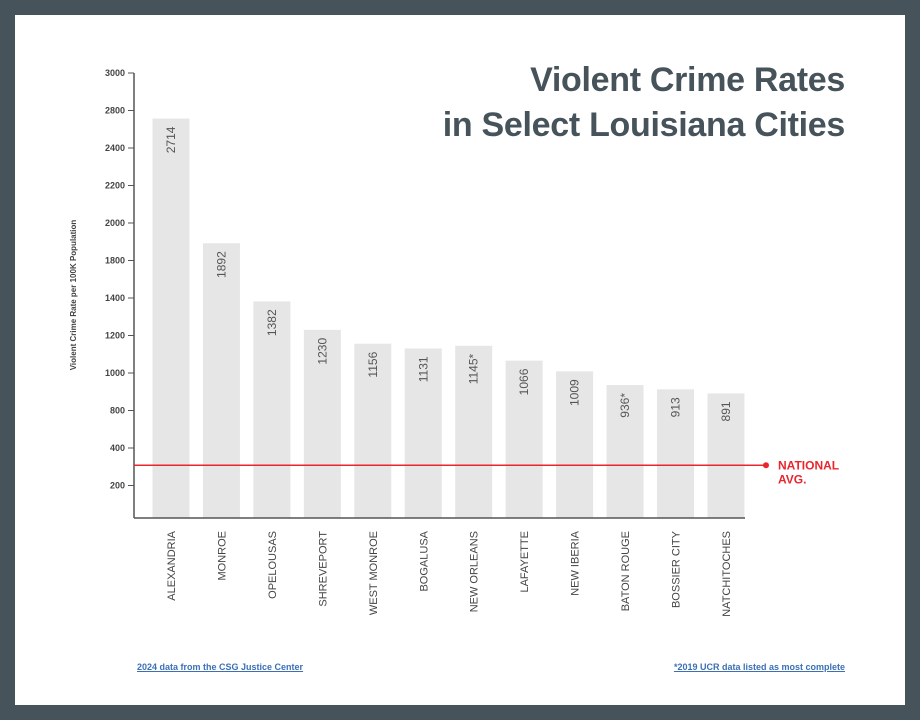 This screenshot has width=920, height=720. Describe the element at coordinates (575, 392) in the screenshot. I see `data-label: 1009` at that location.